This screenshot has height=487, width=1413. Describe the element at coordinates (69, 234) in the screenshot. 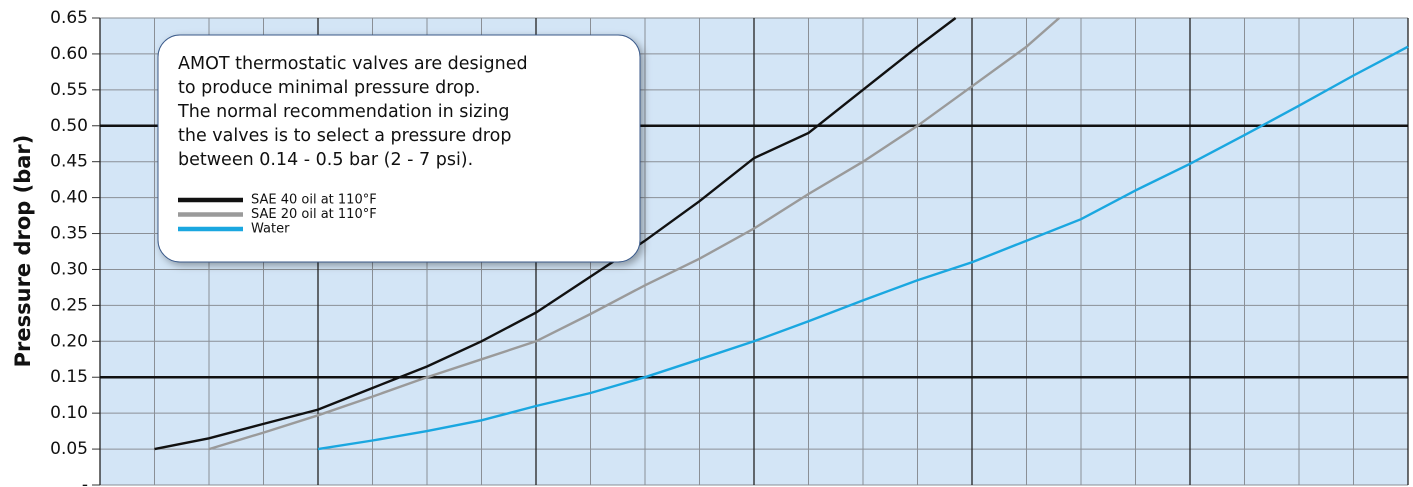

I see `y-tick-label: 0.35` at that location.